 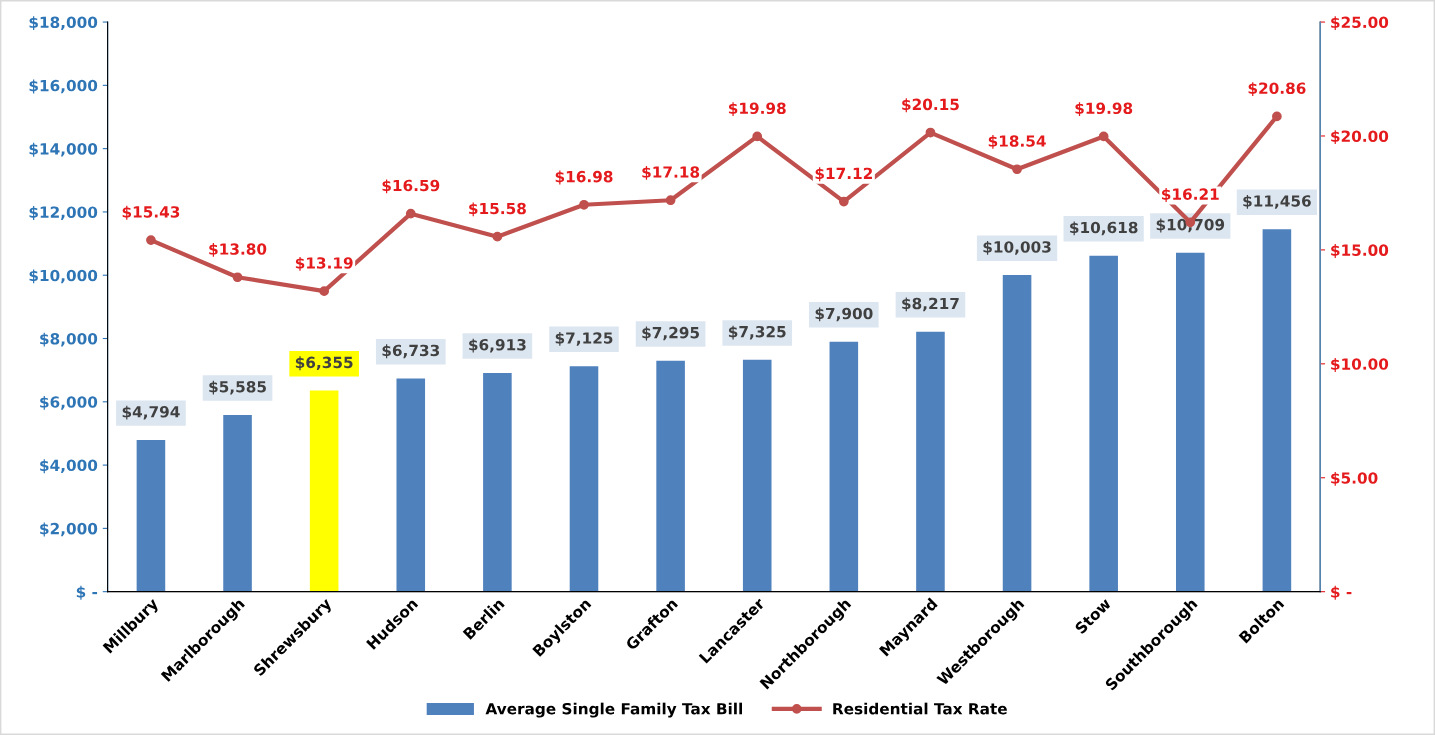 What do you see at coordinates (151, 412) in the screenshot?
I see `data-label: $4,794` at bounding box center [151, 412].